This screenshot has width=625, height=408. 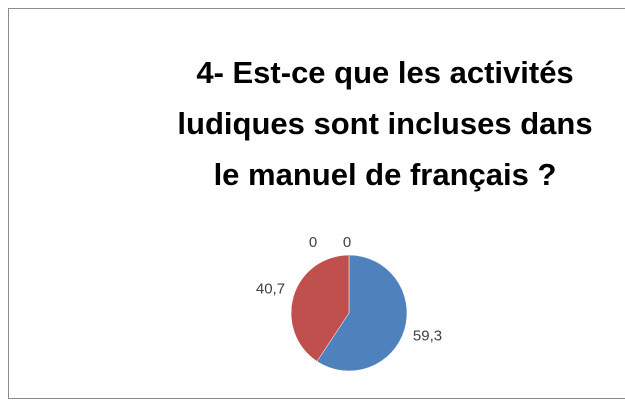 I want to click on chart-title: le manuel de français ?, so click(x=385, y=174).